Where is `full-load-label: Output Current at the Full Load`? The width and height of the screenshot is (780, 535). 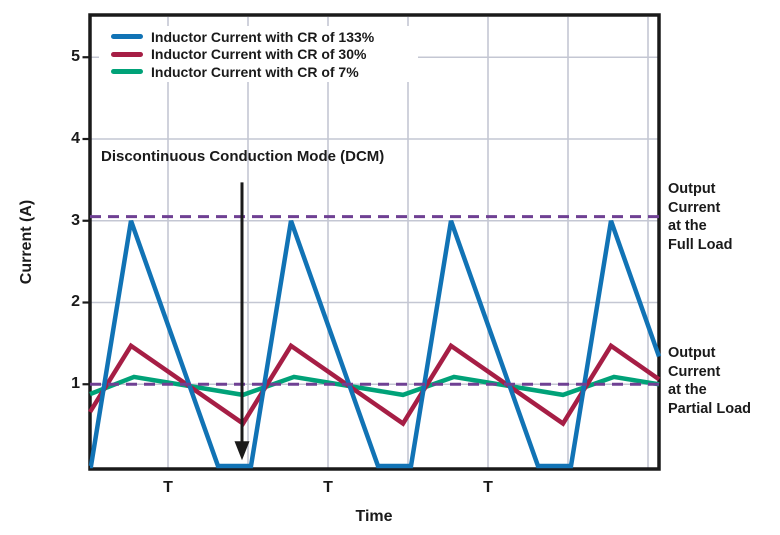 full-load-label: Output Current at the Full Load is located at coordinates (700, 217).